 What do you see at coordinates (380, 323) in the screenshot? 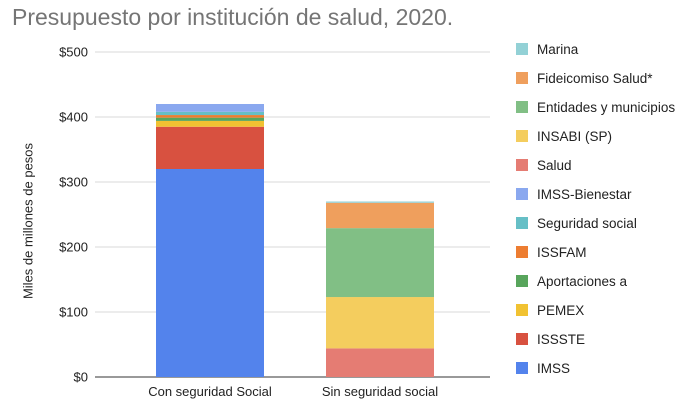
I see `bar-segment-insabi-sp` at bounding box center [380, 323].